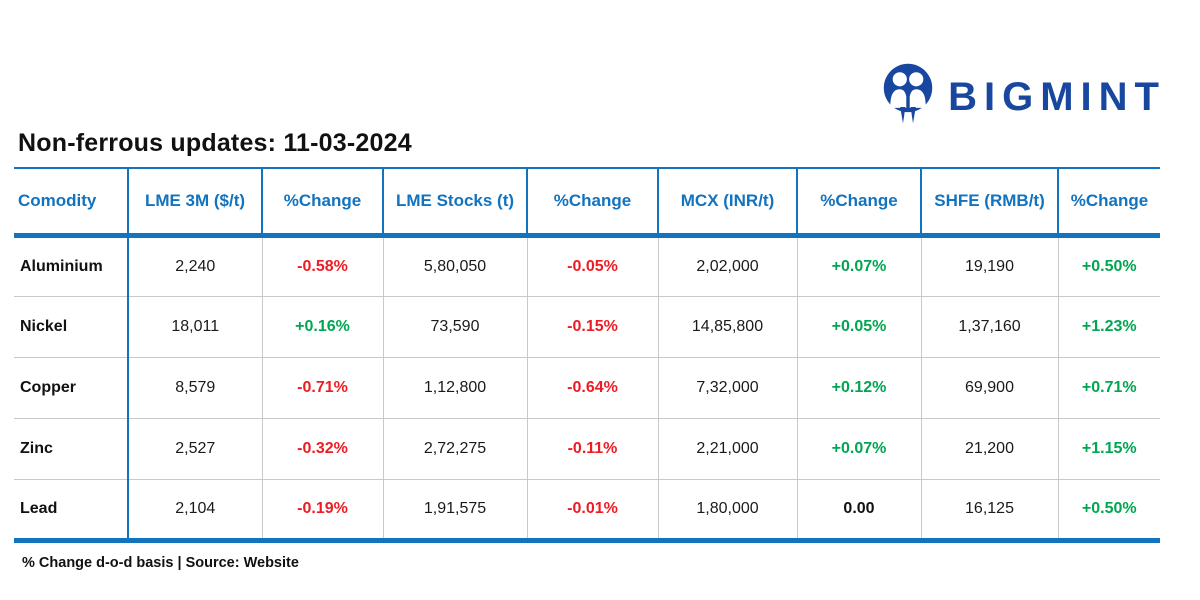 The image size is (1200, 600). What do you see at coordinates (322, 326) in the screenshot?
I see `pct-change-cell: +0.16%` at bounding box center [322, 326].